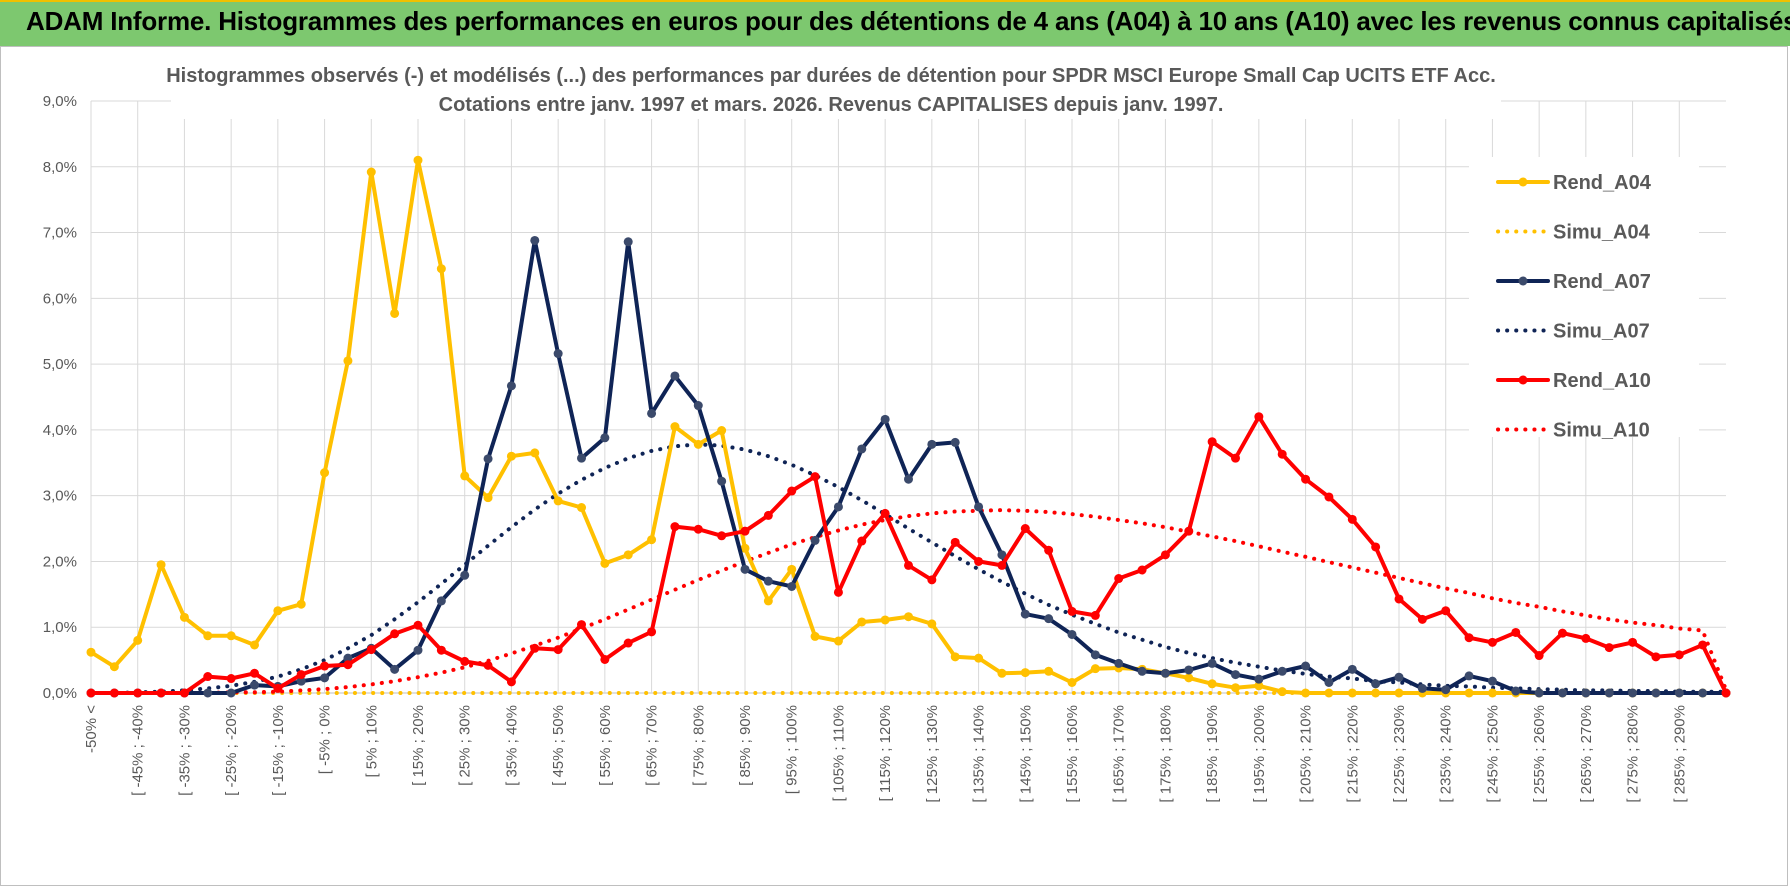 Image resolution: width=1790 pixels, height=888 pixels. What do you see at coordinates (184, 750) in the screenshot?
I see `x-tick-label: [ -35% ; -30%` at bounding box center [184, 750].